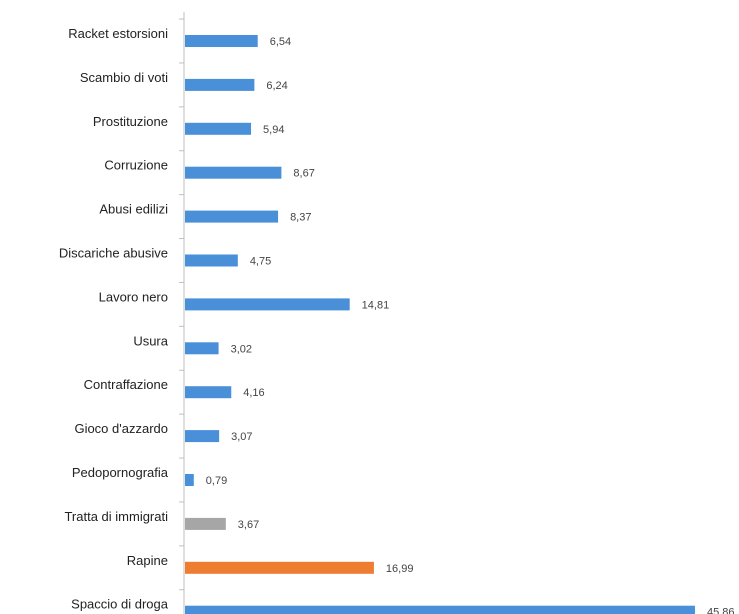 Image resolution: width=739 pixels, height=614 pixels. What do you see at coordinates (126, 384) in the screenshot?
I see `category-label: Contraffazione` at bounding box center [126, 384].